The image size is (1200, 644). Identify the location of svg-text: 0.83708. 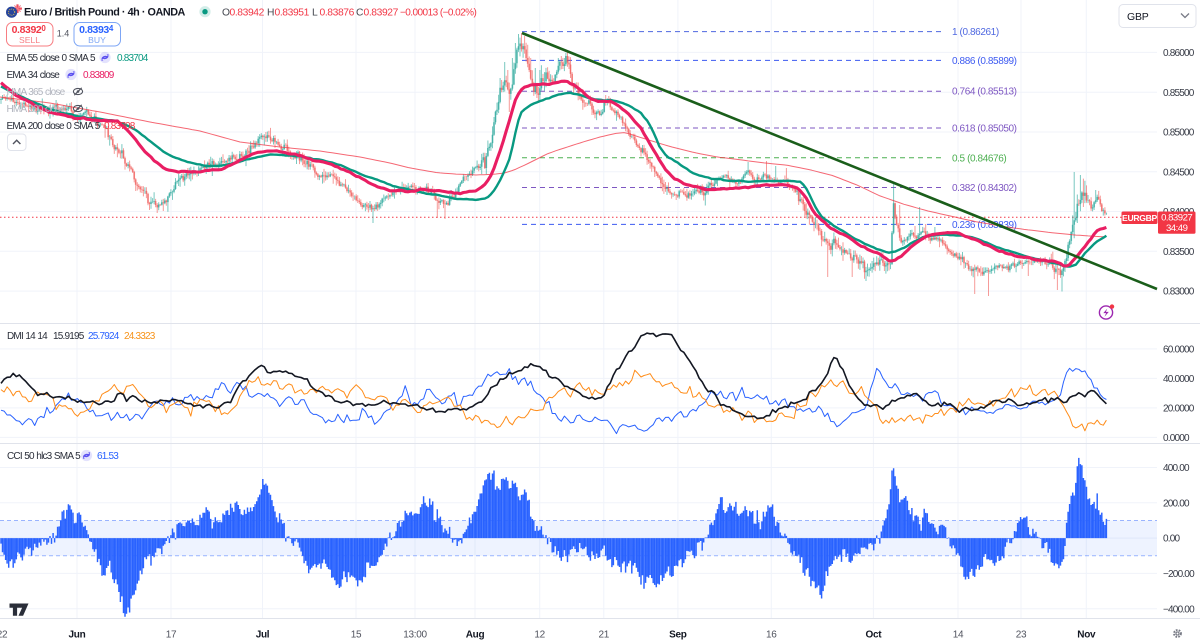
(120, 126).